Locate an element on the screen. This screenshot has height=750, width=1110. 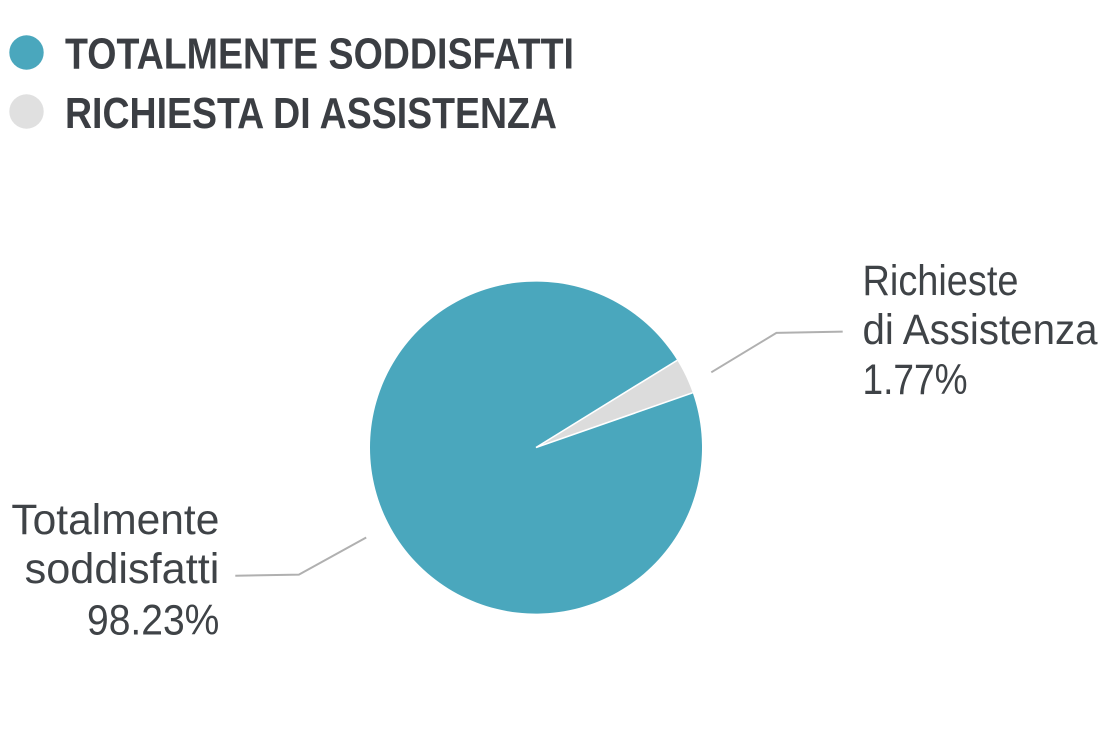
svg-text: Totalmente is located at coordinates (115, 520).